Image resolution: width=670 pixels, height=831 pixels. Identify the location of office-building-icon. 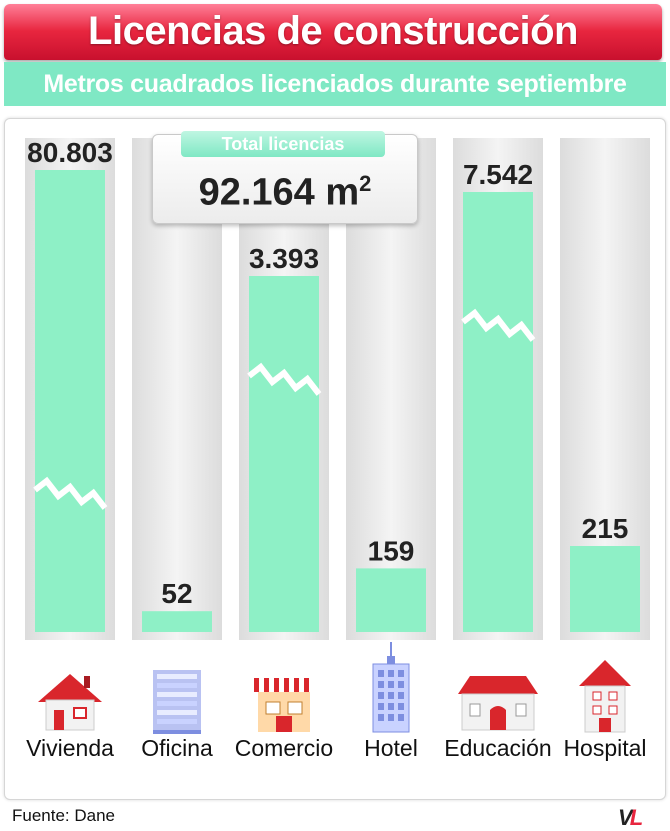
(177, 702).